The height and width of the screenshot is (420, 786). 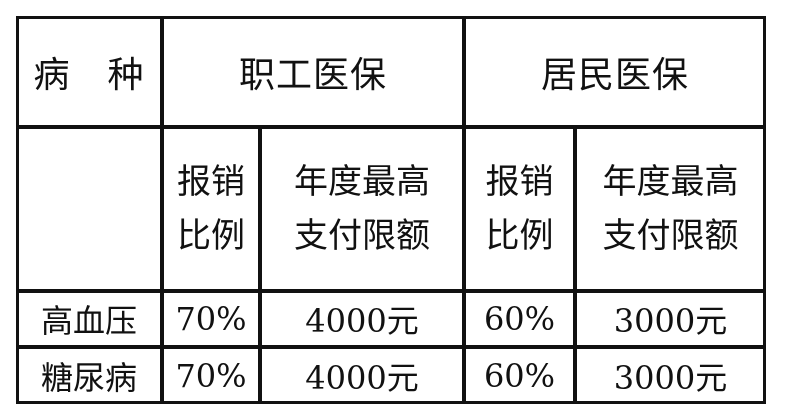 I want to click on subheader-resident-ratio: 报销 比例, so click(x=519, y=209).